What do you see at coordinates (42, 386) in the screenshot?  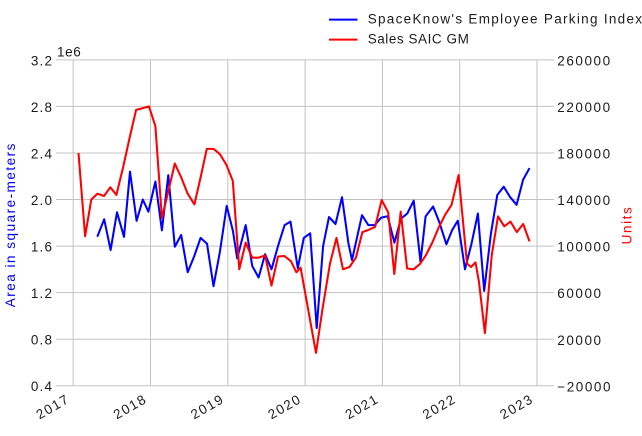 I see `svg-text: 0.4` at bounding box center [42, 386].